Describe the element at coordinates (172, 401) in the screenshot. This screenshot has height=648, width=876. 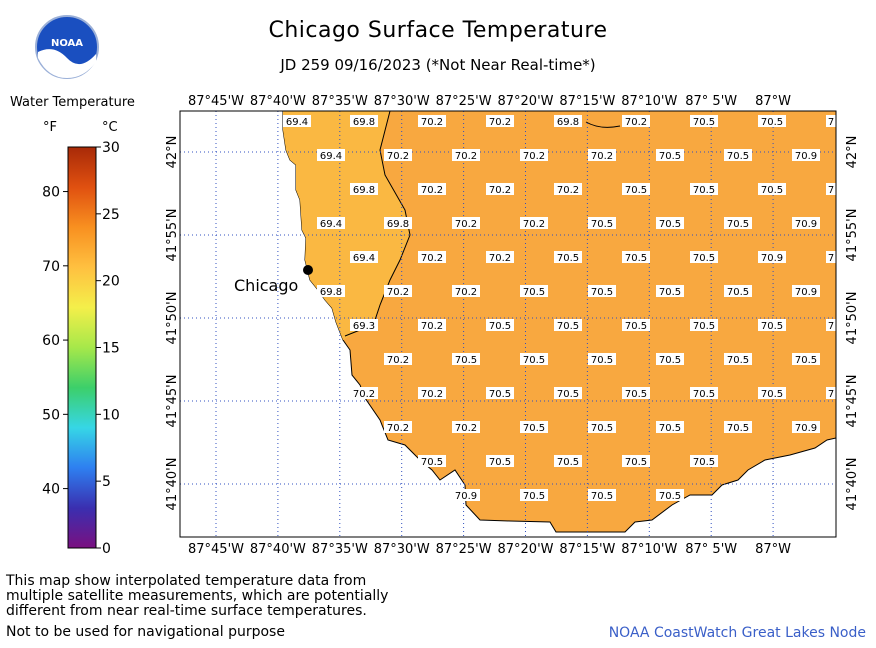
I see `latitude-label-left: 41°45'N` at that location.